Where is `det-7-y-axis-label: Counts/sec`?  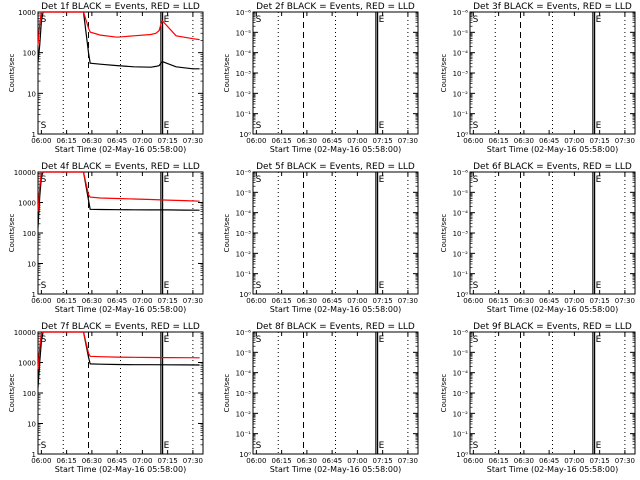 det-7-y-axis-label: Counts/sec is located at coordinates (12, 393).